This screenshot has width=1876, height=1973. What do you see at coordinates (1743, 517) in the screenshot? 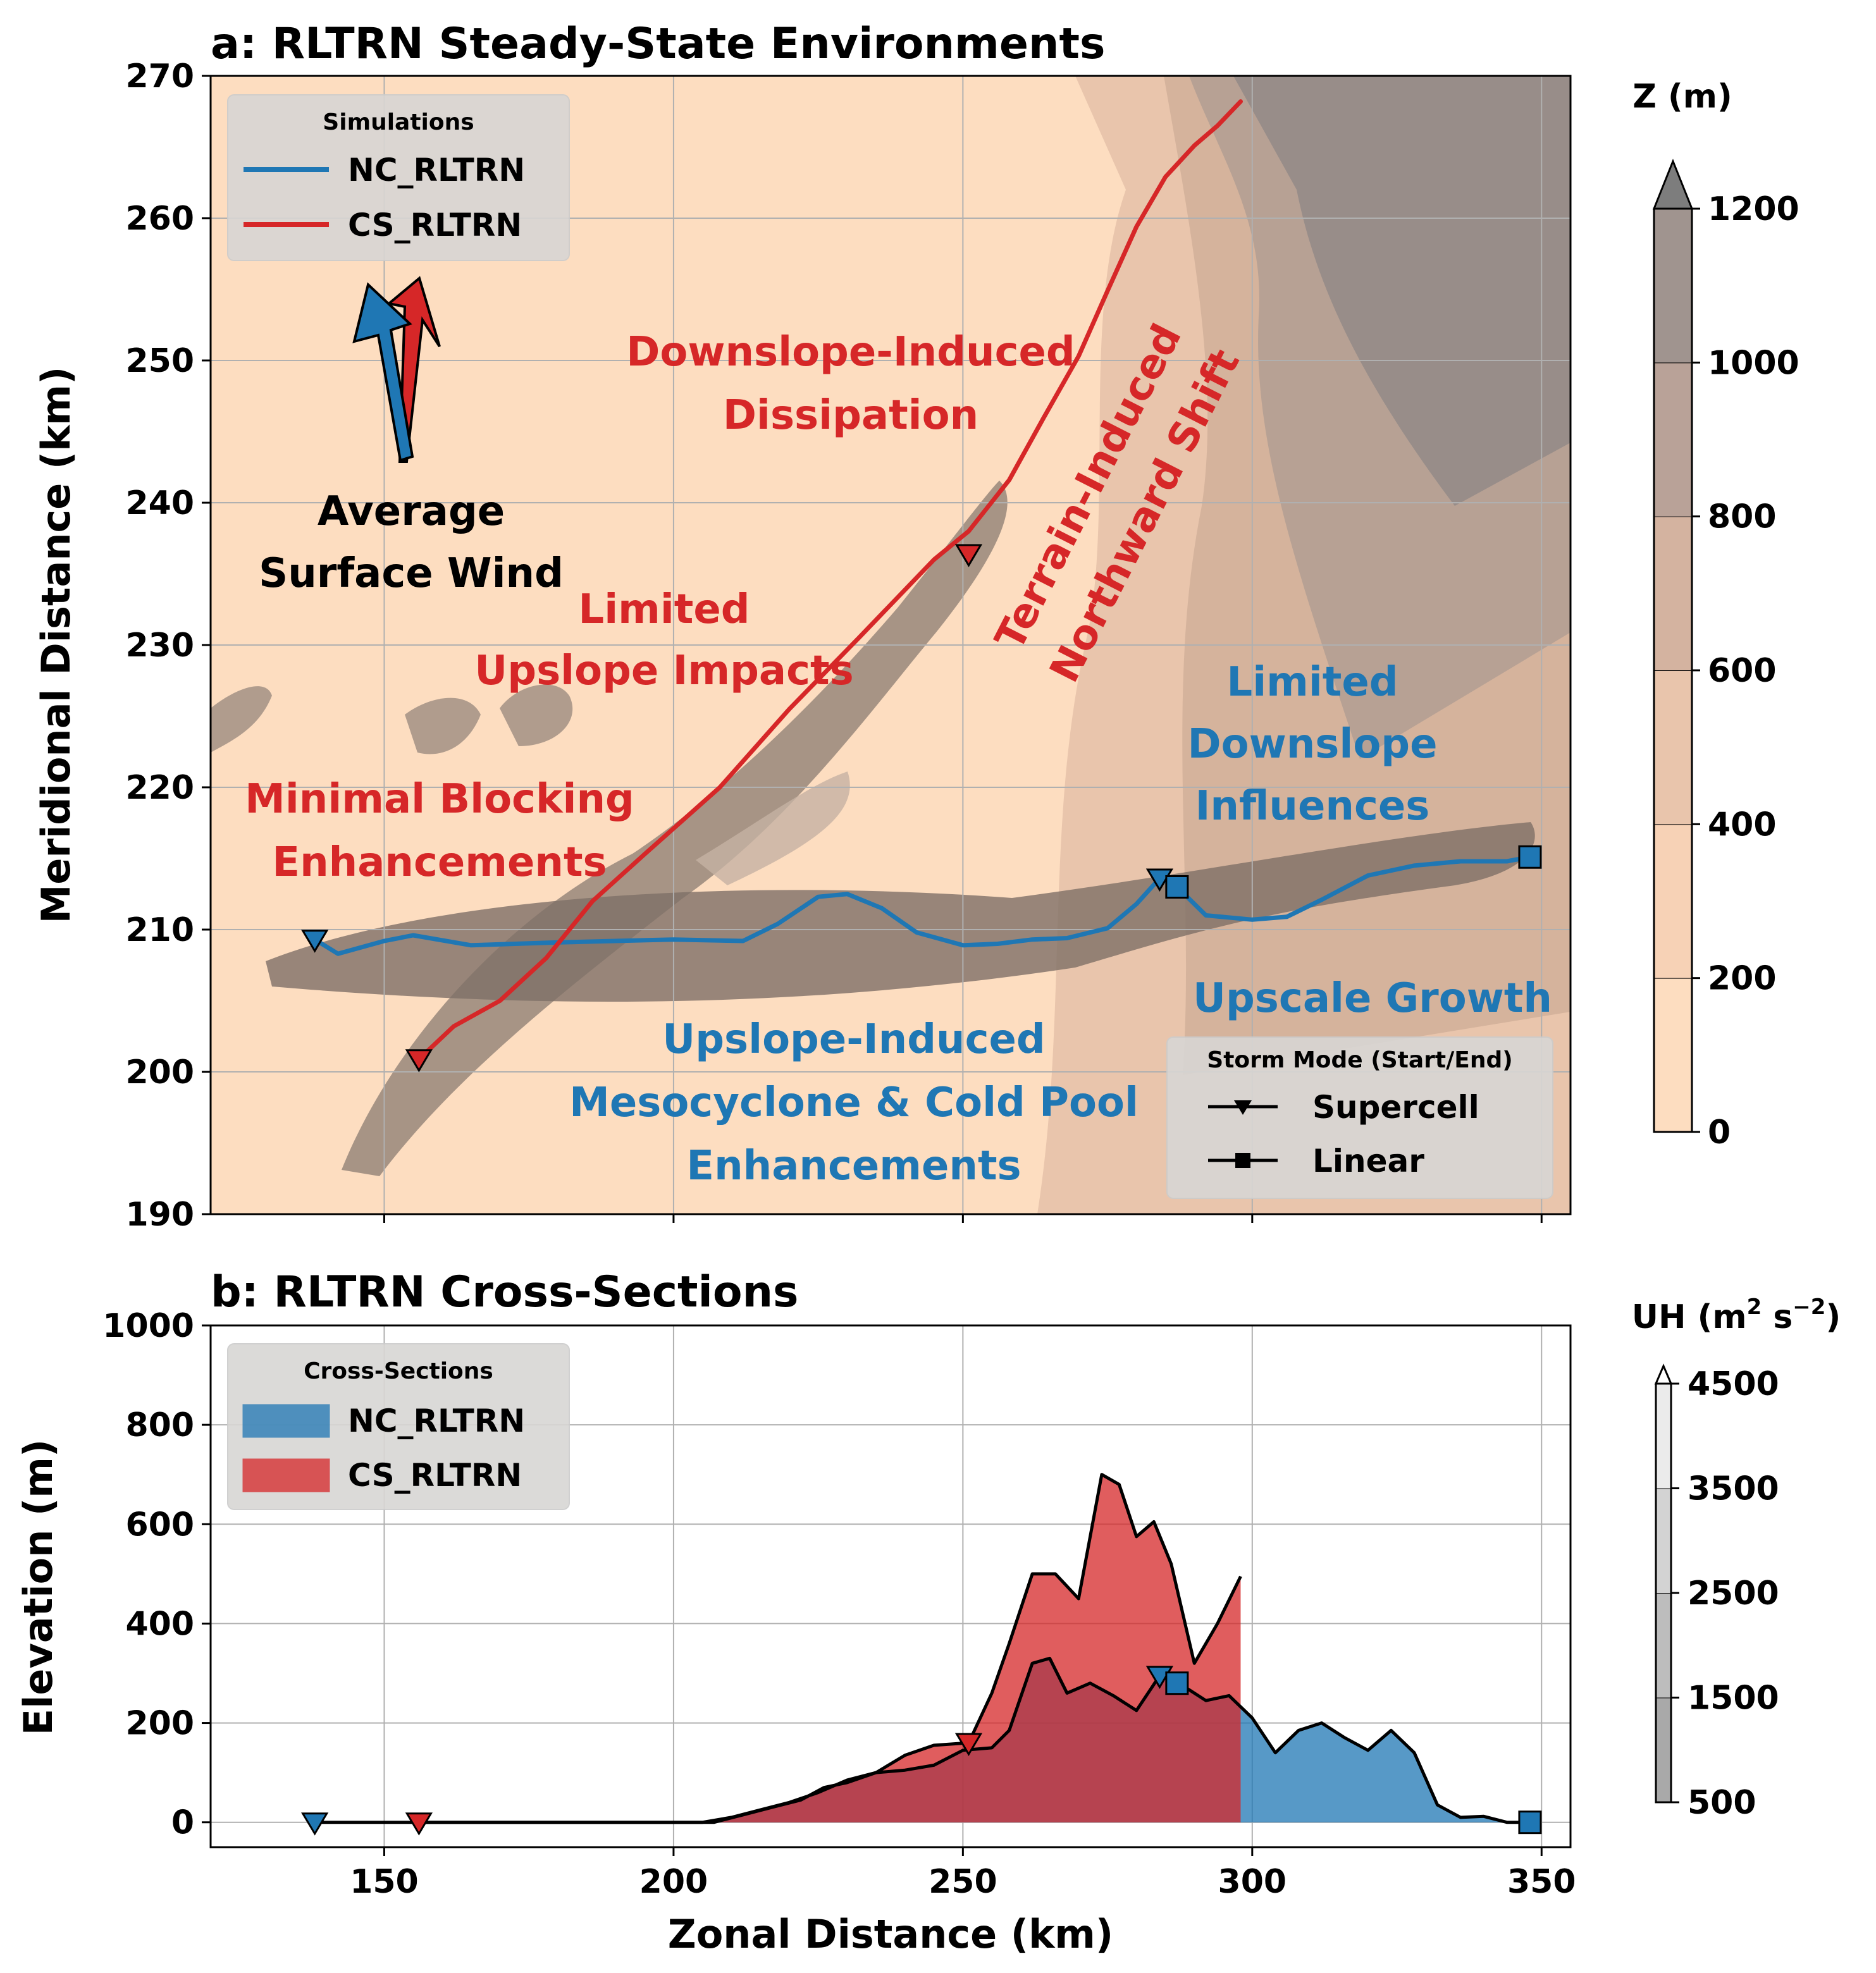
I see `colorbar-z-tick-label: 800` at bounding box center [1743, 517].